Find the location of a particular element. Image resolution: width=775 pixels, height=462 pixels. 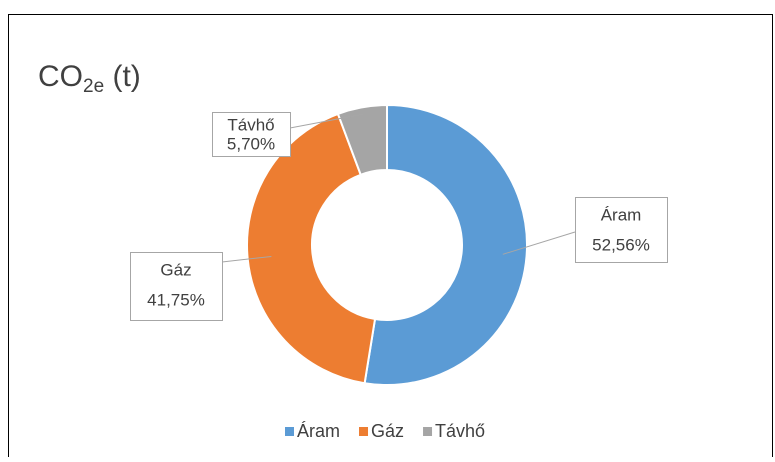

data-label-category: Távhő is located at coordinates (250, 124).